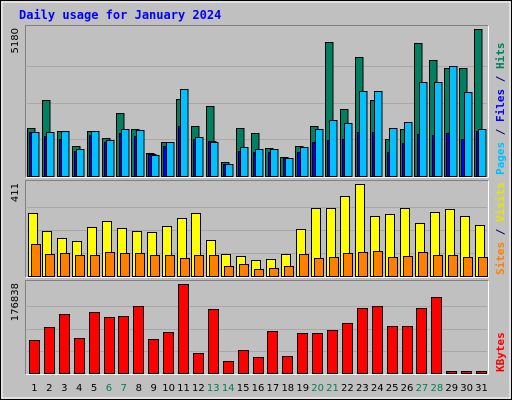 This screenshot has width=512, height=400. Describe the element at coordinates (243, 388) in the screenshot. I see `x-tick-label-15: 15` at that location.